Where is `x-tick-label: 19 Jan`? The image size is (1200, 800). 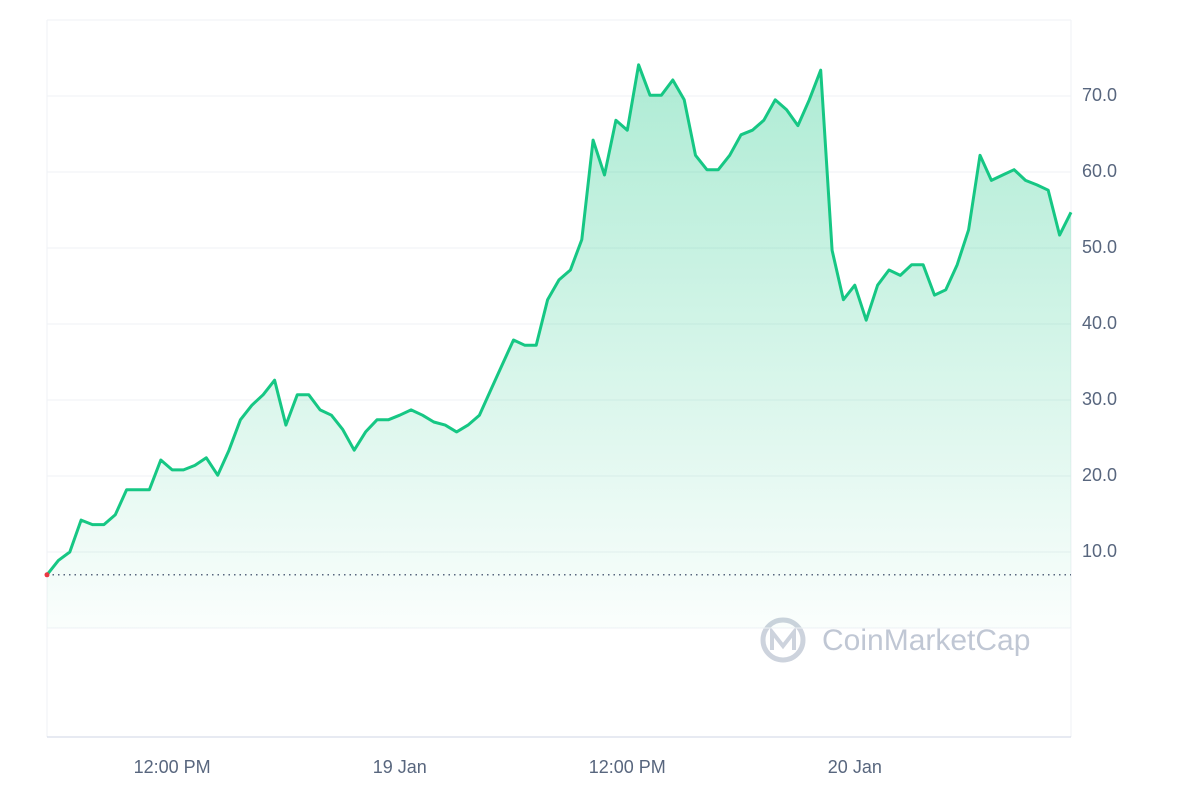 x-tick-label: 19 Jan is located at coordinates (400, 767).